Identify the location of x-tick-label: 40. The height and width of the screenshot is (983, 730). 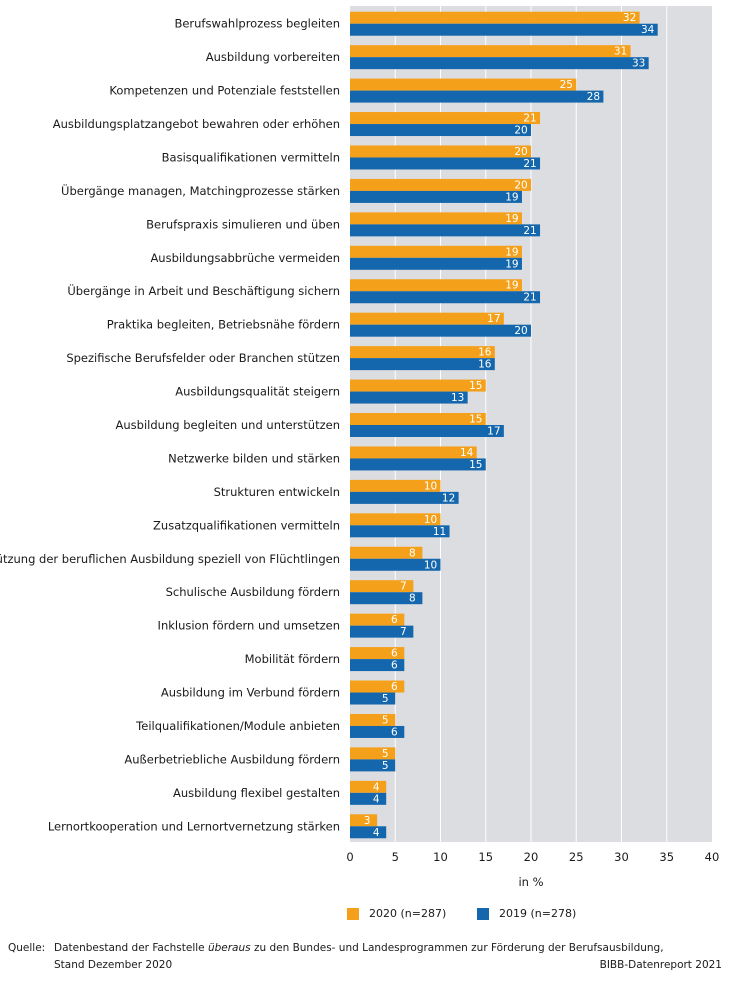
(712, 857).